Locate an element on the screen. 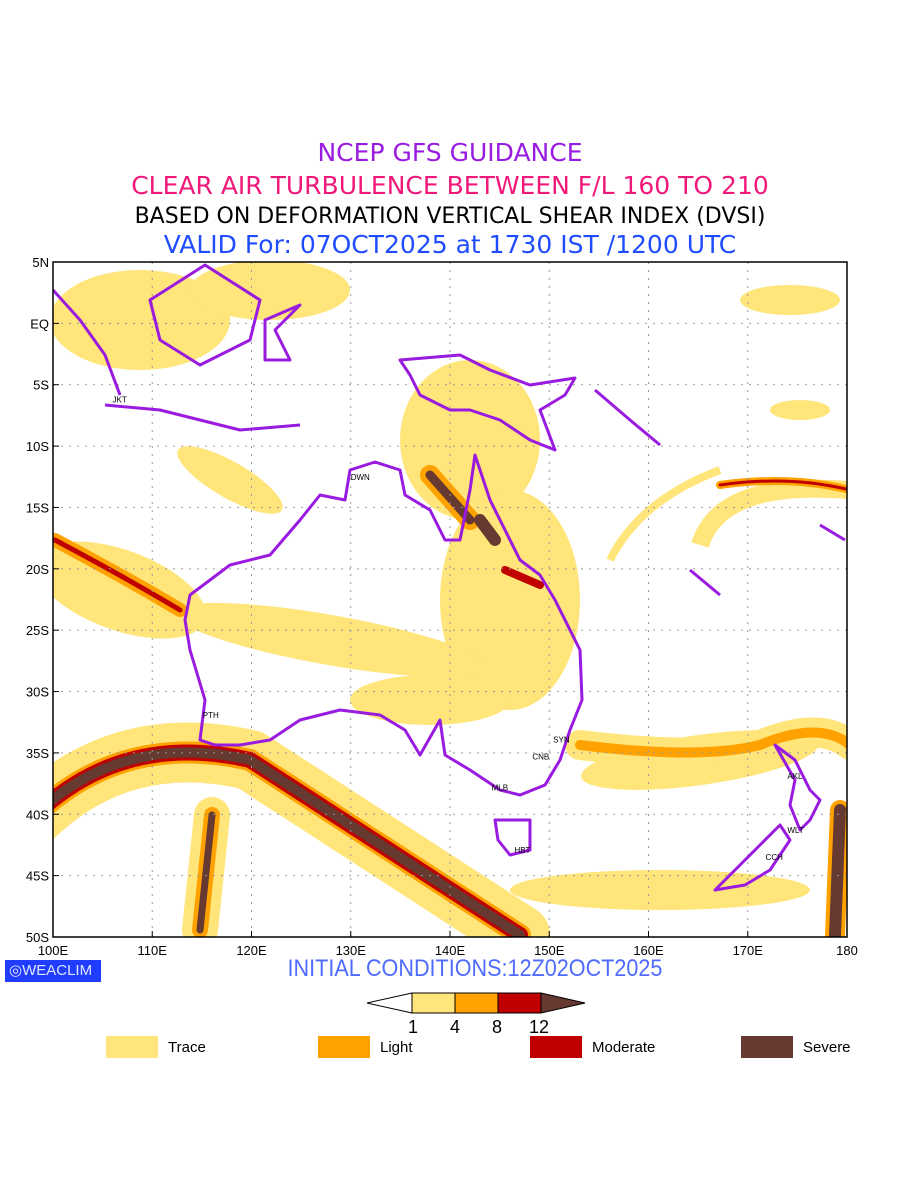  legend-label: Moderate is located at coordinates (624, 1047).